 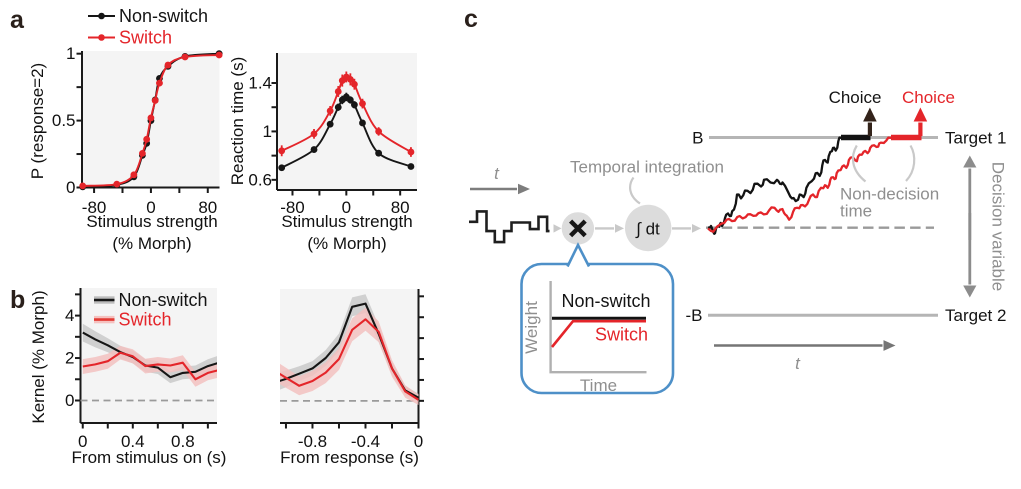 What do you see at coordinates (145, 320) in the screenshot?
I see `legend-b-label-switch: Switch` at bounding box center [145, 320].